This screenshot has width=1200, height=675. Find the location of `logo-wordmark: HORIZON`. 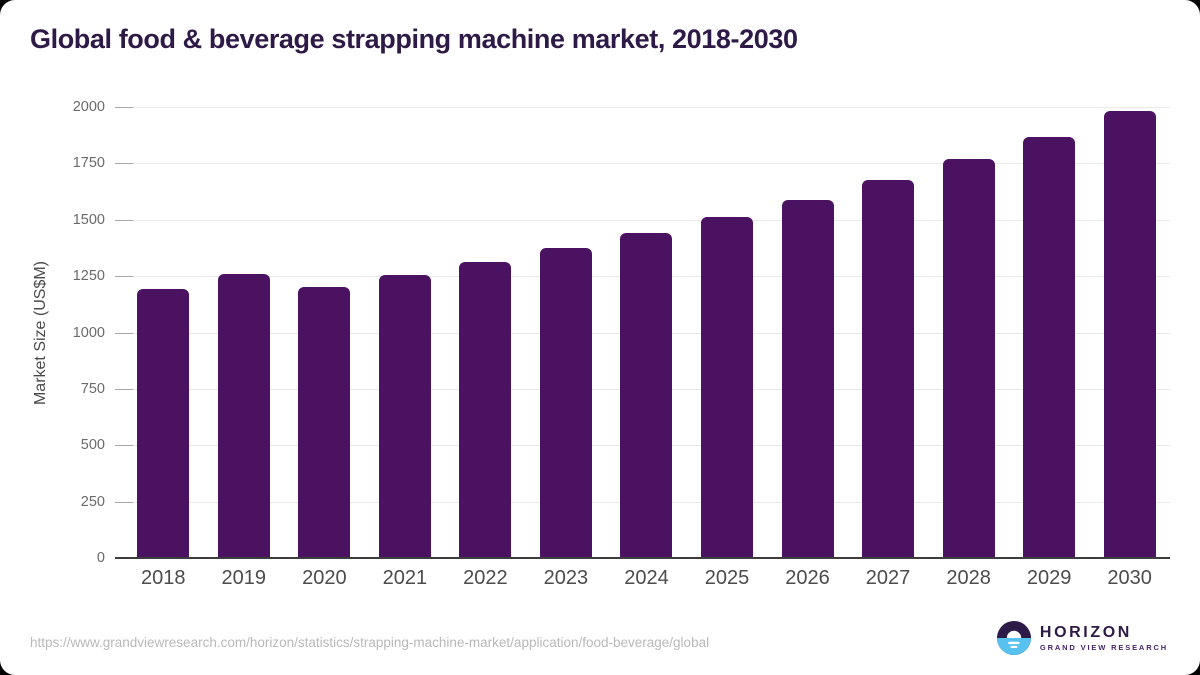

logo-wordmark: HORIZON is located at coordinates (1085, 632).